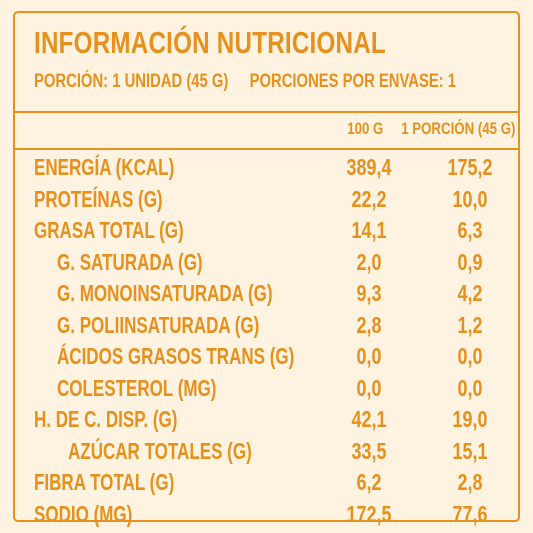  What do you see at coordinates (130, 261) in the screenshot?
I see `nutrient-label: G. SATURADA (G)` at bounding box center [130, 261].